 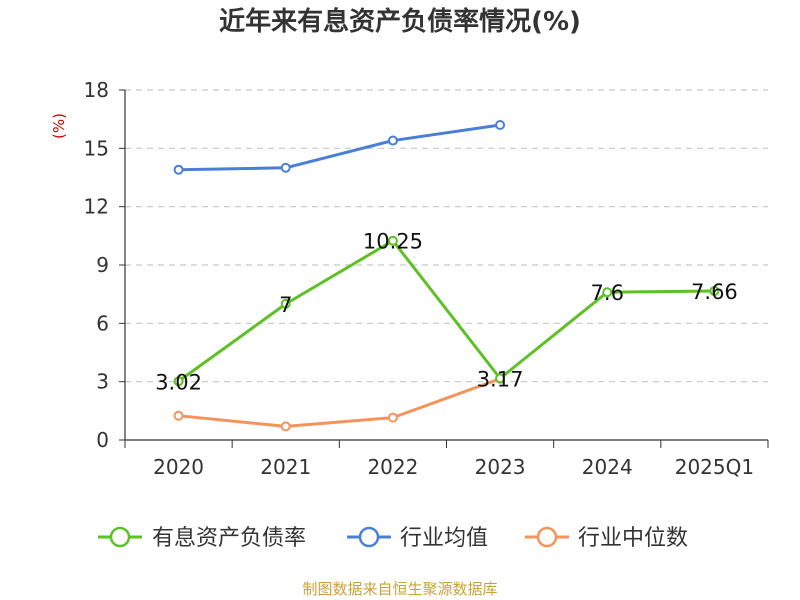 I want to click on y-axis-unit: (%), so click(x=59, y=126).